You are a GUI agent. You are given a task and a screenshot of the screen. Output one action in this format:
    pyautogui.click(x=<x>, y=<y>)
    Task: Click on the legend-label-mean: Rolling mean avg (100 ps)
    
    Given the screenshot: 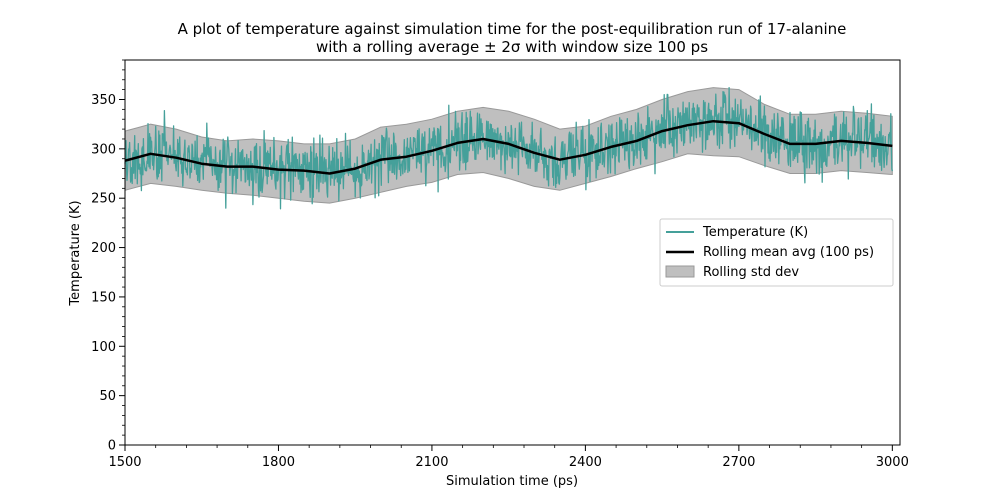 What is the action you would take?
    pyautogui.click(x=788, y=252)
    